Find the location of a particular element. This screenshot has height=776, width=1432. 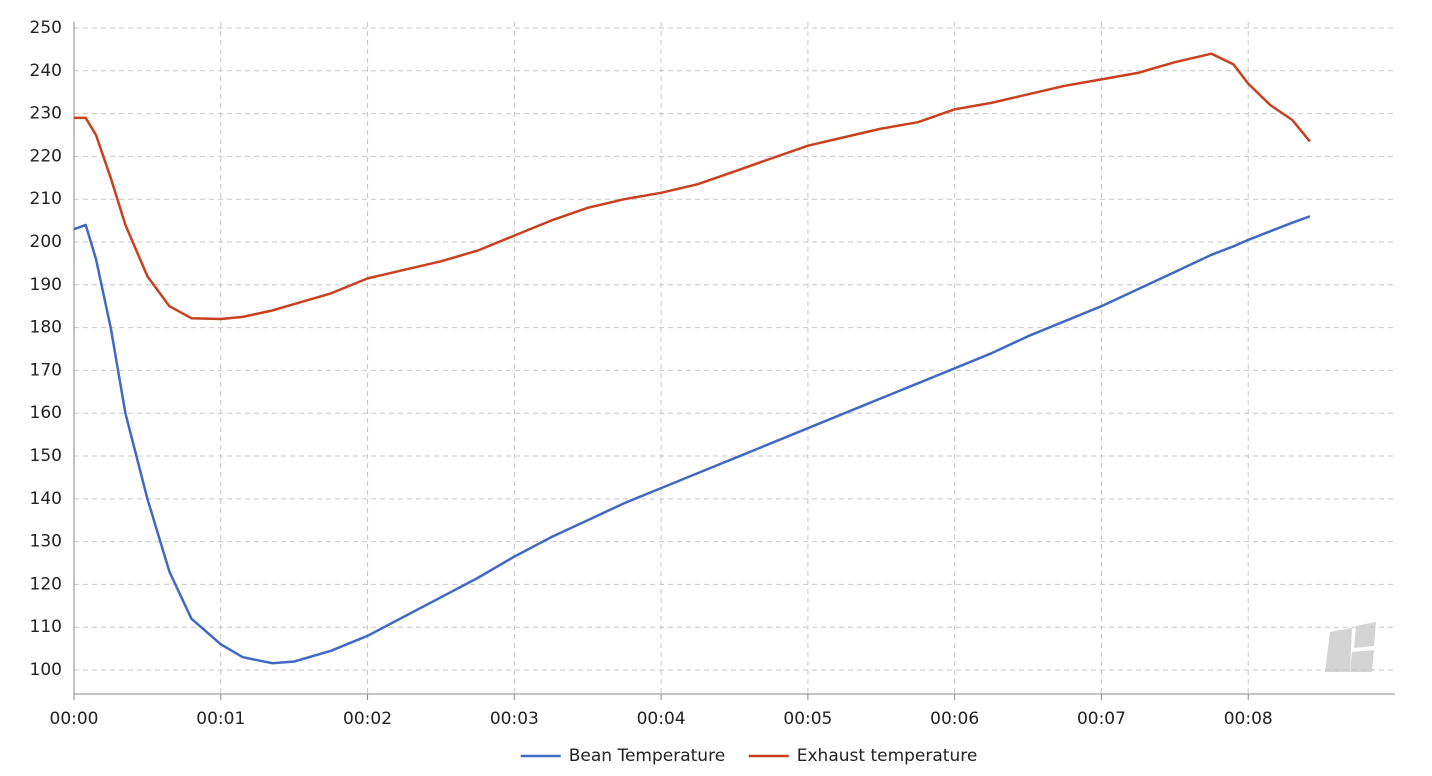

y-tick-label: 150 is located at coordinates (46, 456).